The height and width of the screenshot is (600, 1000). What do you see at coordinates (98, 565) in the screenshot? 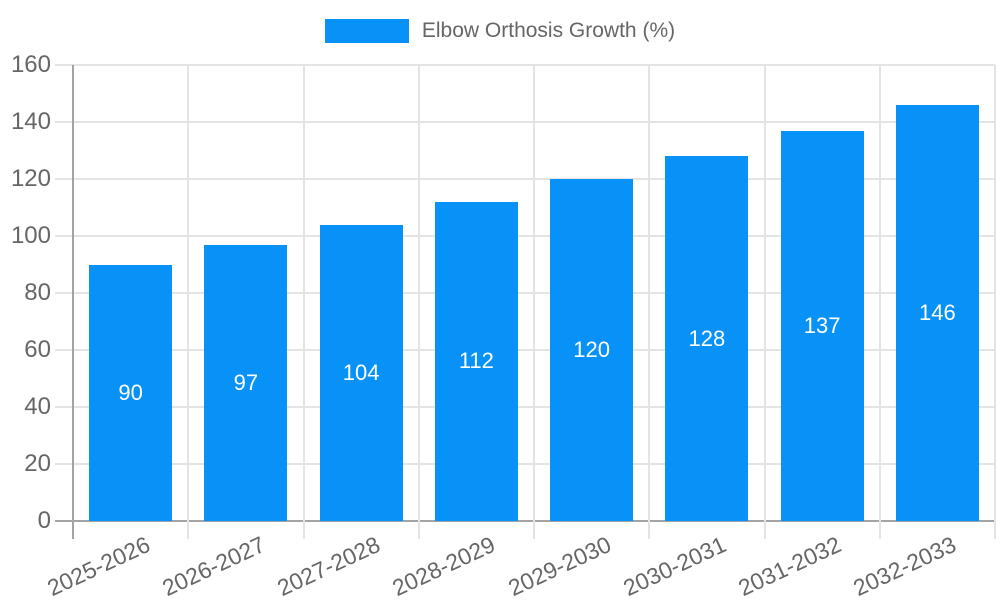
I see `x-tick-label: 2025-2026` at bounding box center [98, 565].